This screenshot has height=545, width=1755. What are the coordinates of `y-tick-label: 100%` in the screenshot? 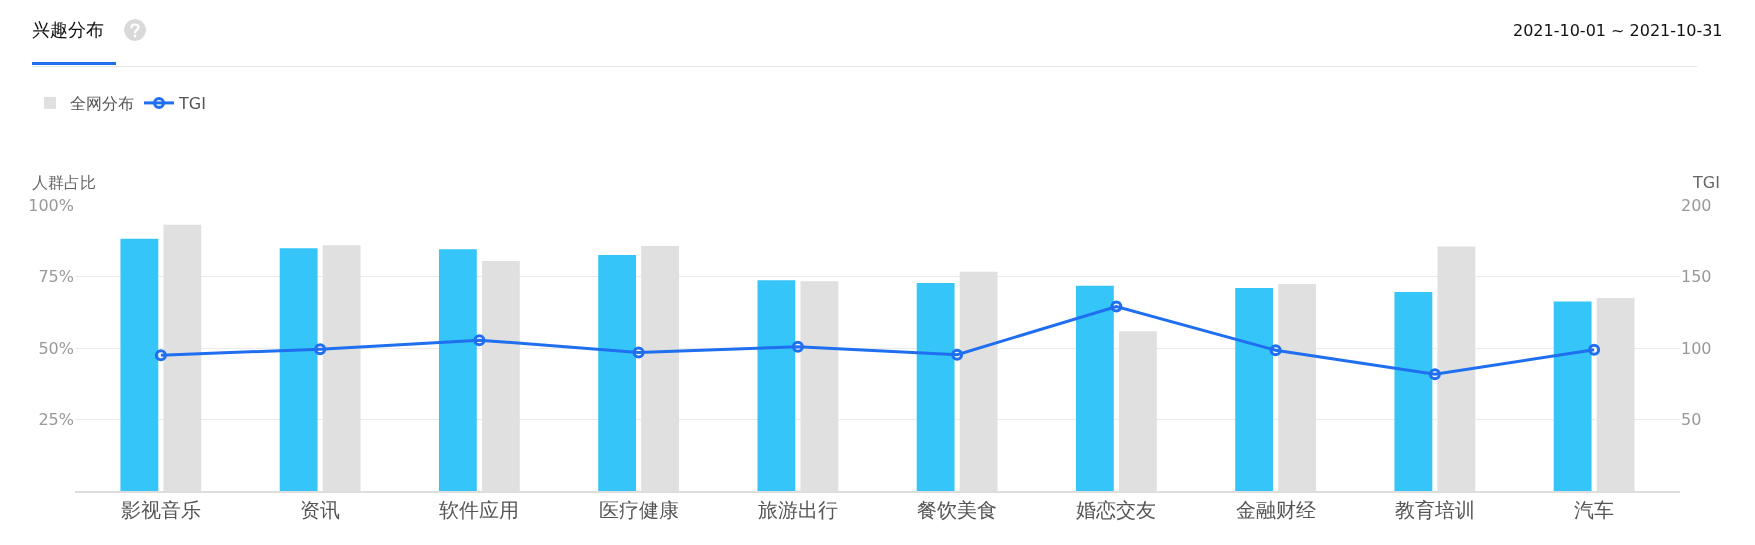 It's located at (51, 205).